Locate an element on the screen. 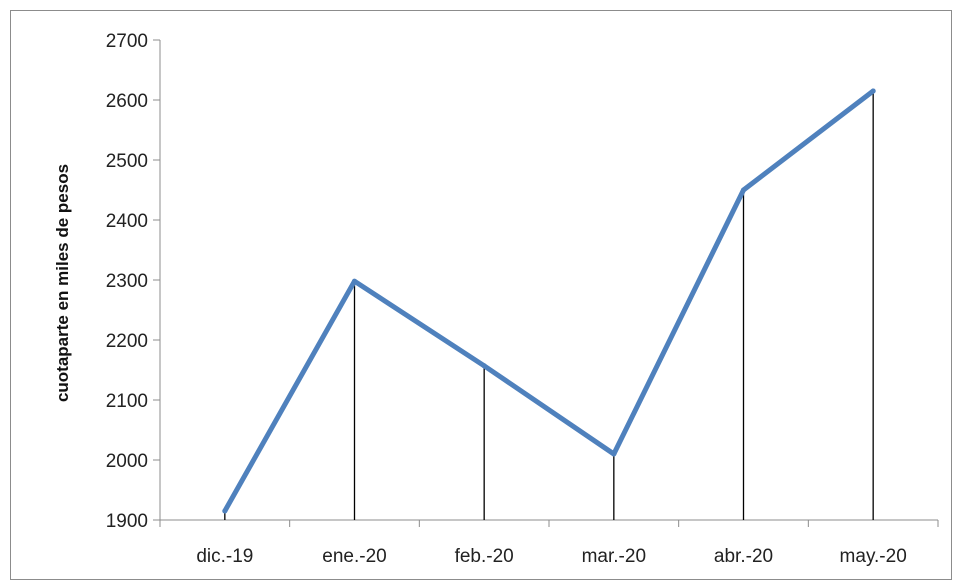 This screenshot has height=582, width=955. x-tick-label: abr.-20 is located at coordinates (743, 556).